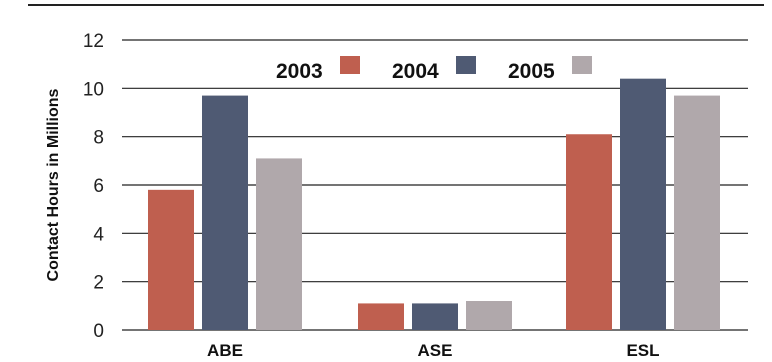 The width and height of the screenshot is (772, 362). What do you see at coordinates (98, 138) in the screenshot?
I see `y-tick-label: 8` at bounding box center [98, 138].